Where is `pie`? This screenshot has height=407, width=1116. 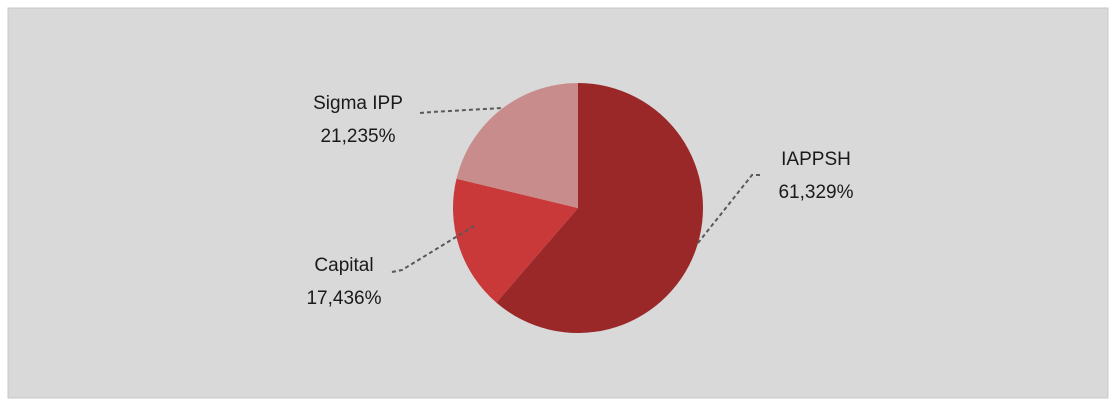 pie is located at coordinates (578, 208).